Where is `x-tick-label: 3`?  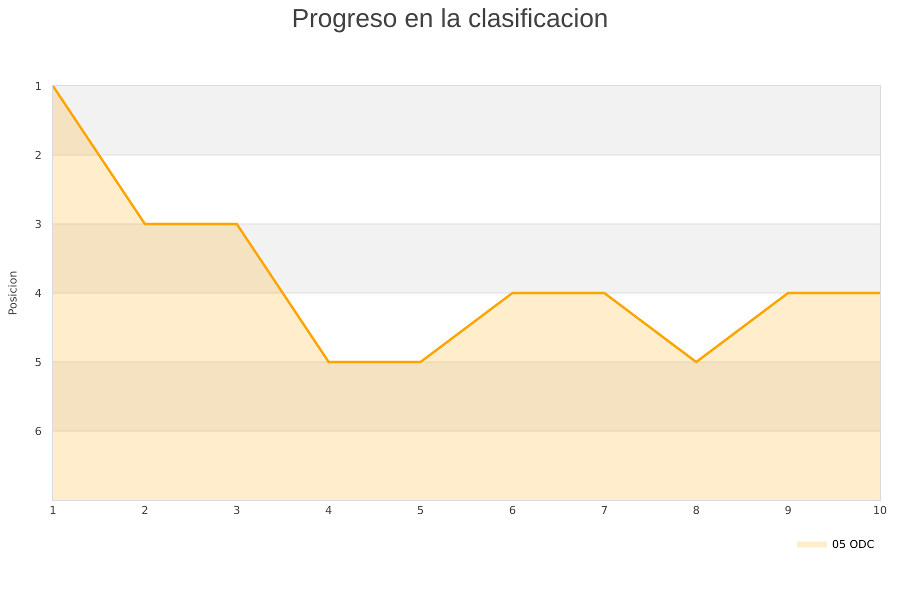 x-tick-label: 3 is located at coordinates (236, 511).